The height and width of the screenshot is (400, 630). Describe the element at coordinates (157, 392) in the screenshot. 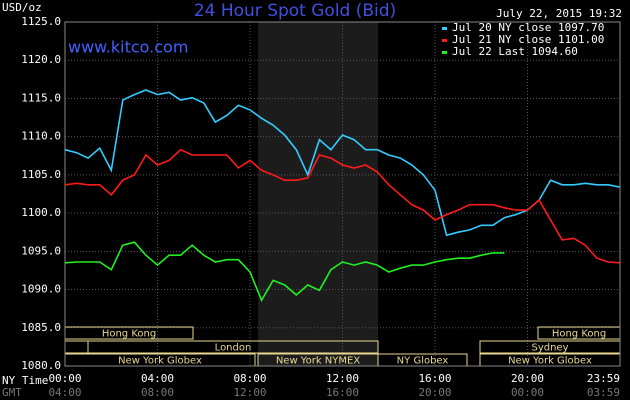

I see `gmt-tick-label: 08:00` at that location.